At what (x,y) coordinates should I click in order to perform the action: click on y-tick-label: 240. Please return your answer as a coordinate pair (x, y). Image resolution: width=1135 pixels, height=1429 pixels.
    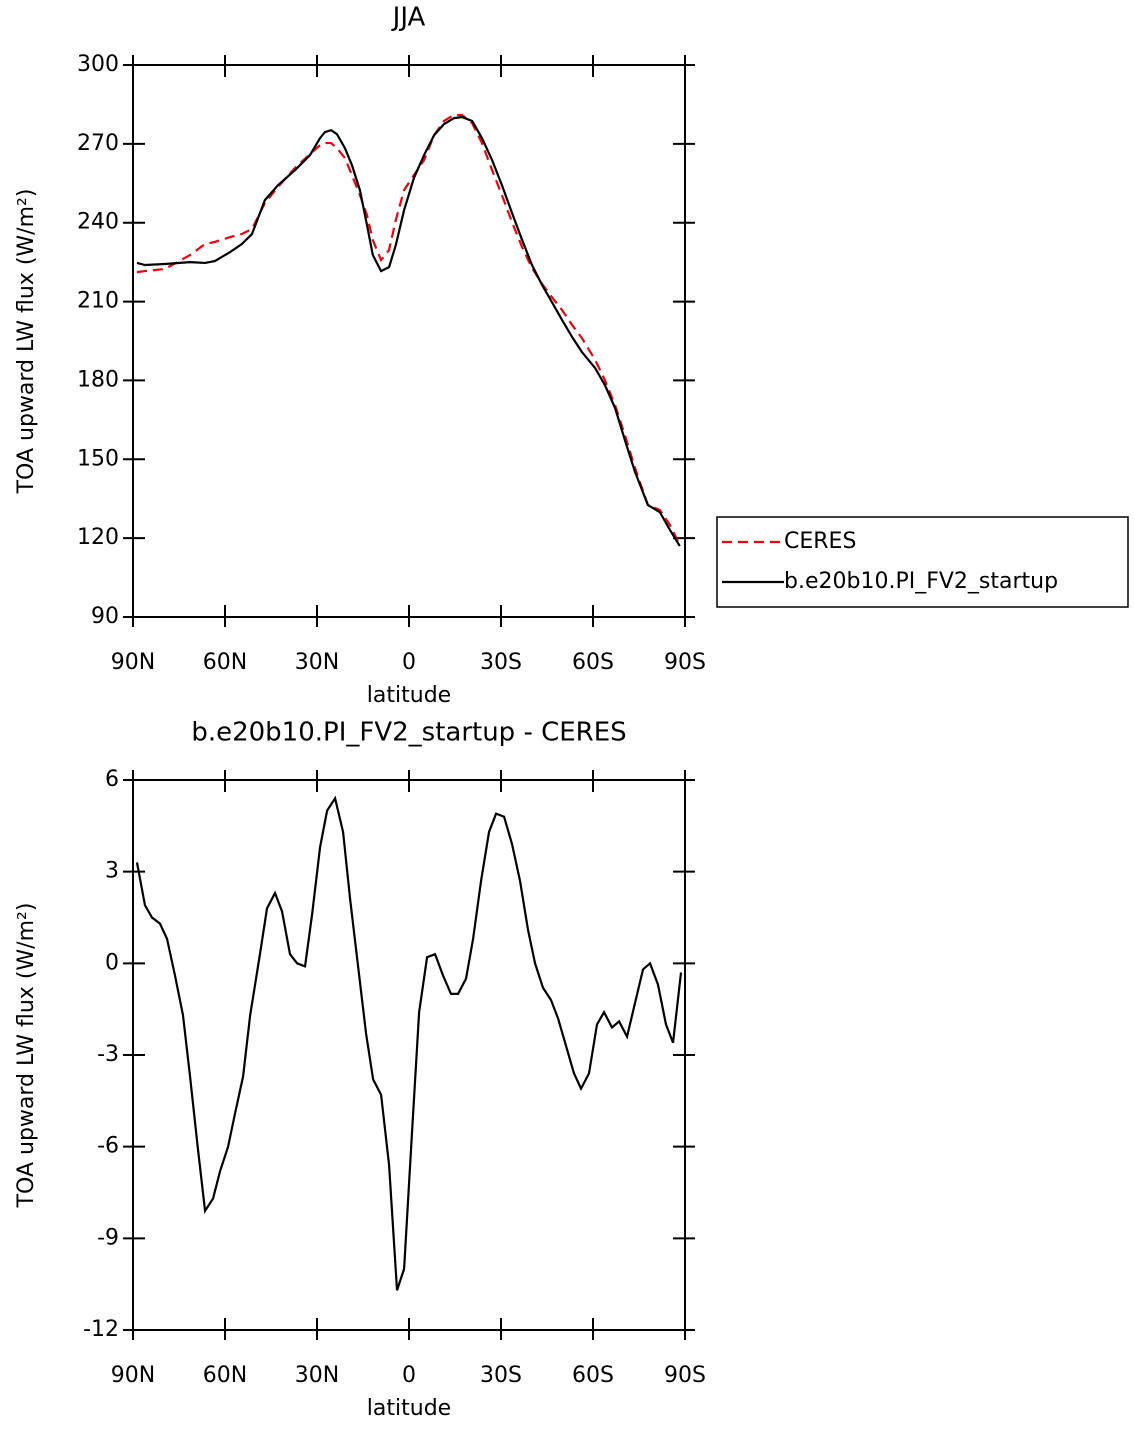
    Looking at the image, I should click on (98, 222).